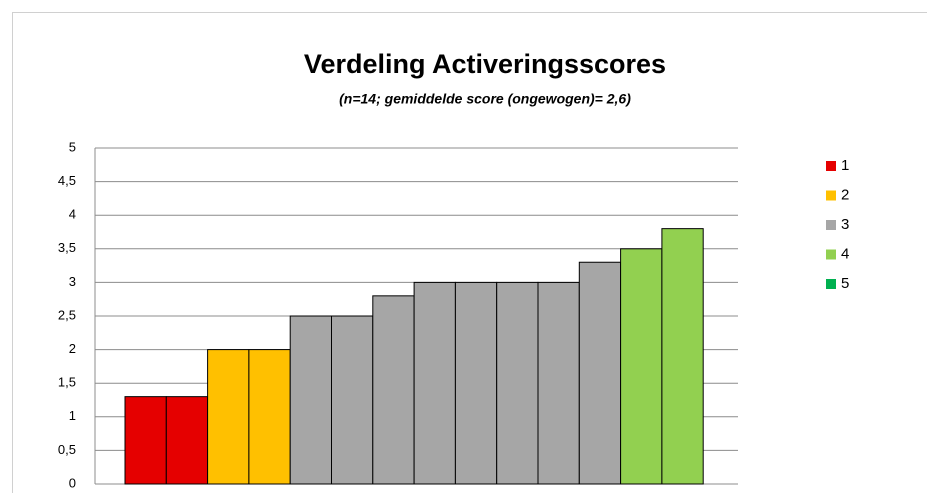 This screenshot has height=493, width=927. I want to click on legend-label: 3, so click(845, 224).